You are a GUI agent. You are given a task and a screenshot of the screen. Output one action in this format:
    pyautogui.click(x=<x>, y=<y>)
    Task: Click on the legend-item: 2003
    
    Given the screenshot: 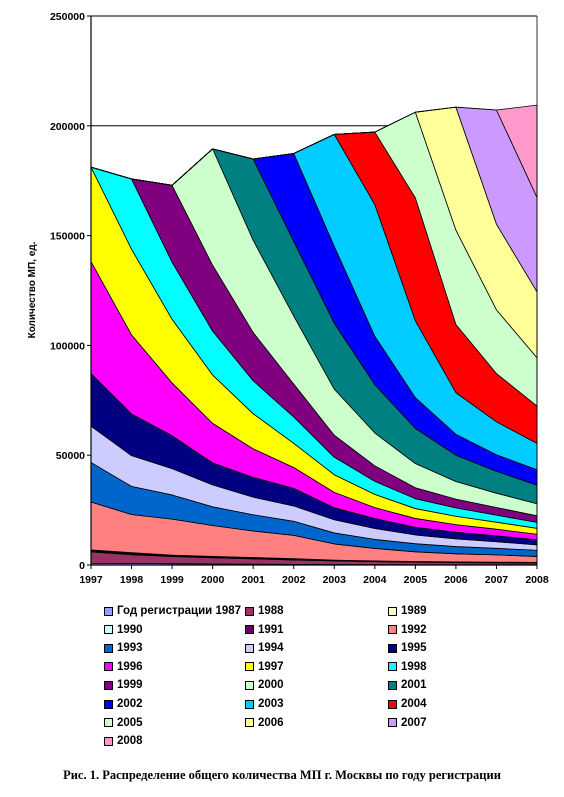 What is the action you would take?
    pyautogui.click(x=264, y=704)
    